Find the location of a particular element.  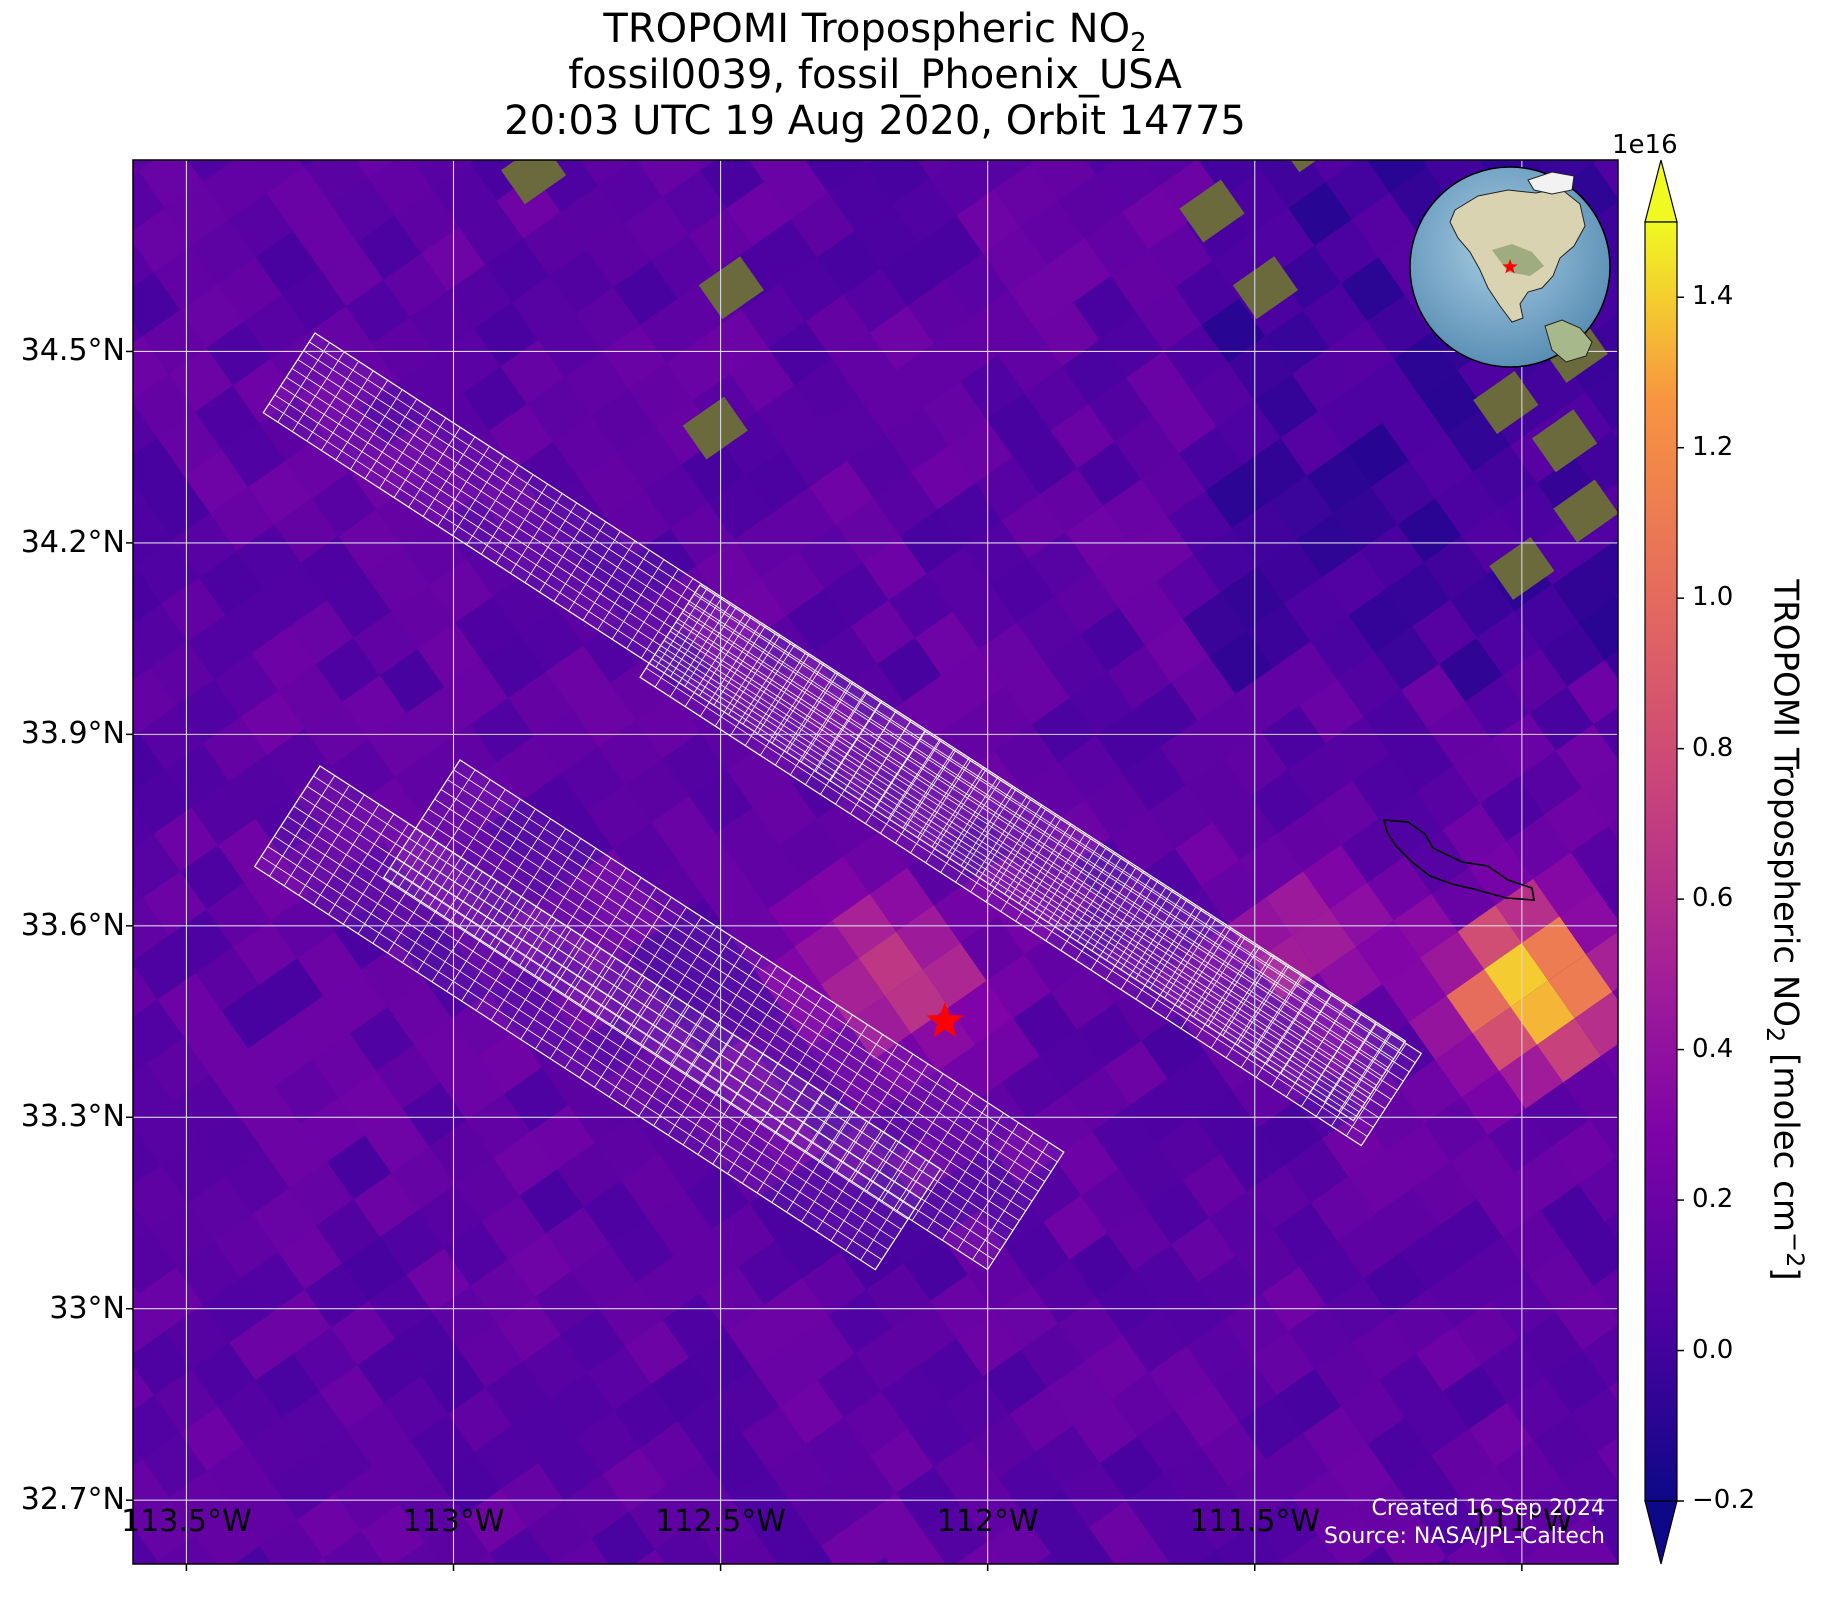

latitude-tick-label: 33°N is located at coordinates (87, 1308).